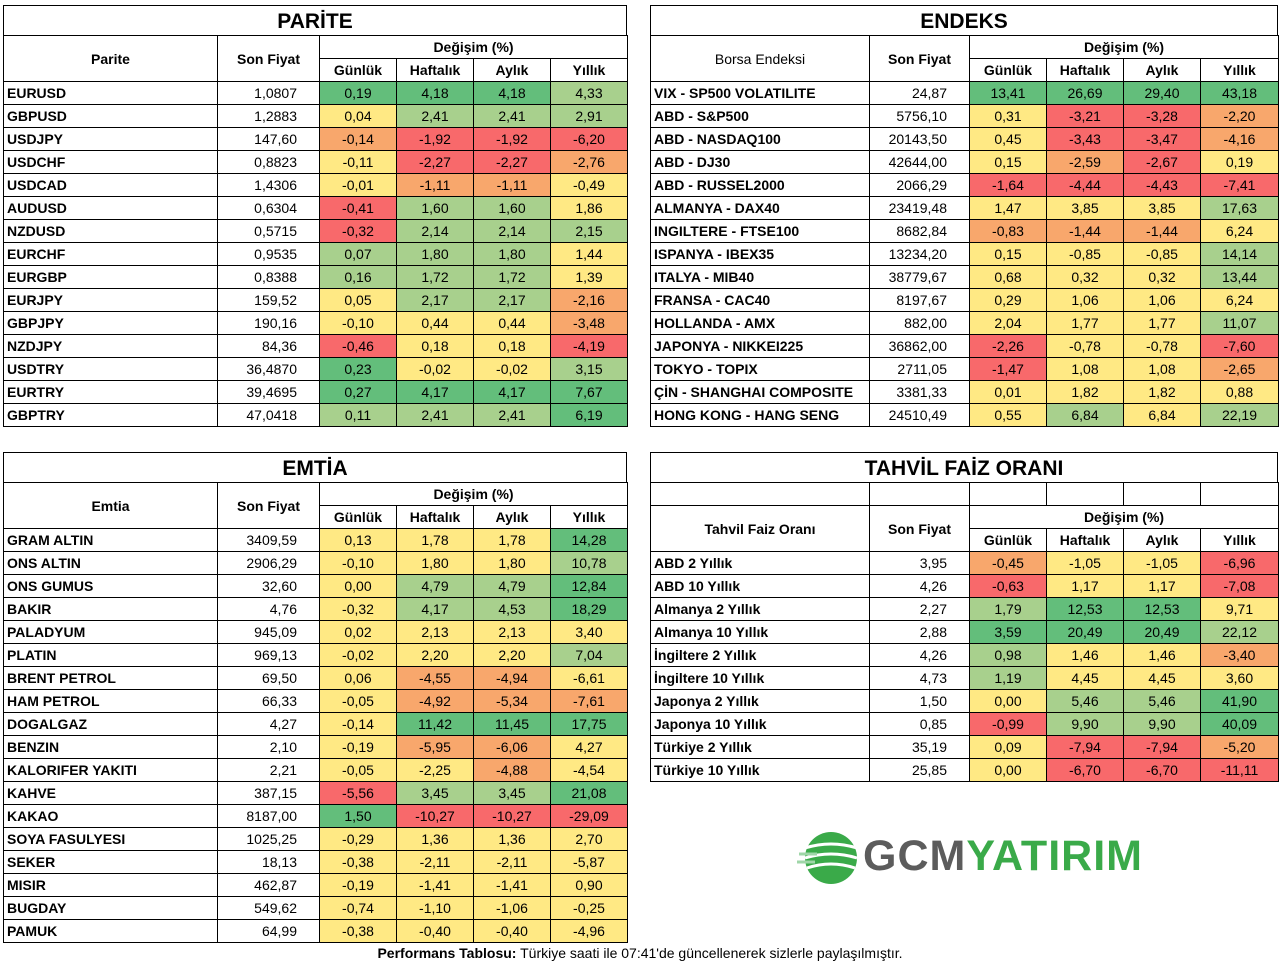 The image size is (1280, 967). Describe the element at coordinates (435, 839) in the screenshot. I see `weekly-change: 1,36` at that location.